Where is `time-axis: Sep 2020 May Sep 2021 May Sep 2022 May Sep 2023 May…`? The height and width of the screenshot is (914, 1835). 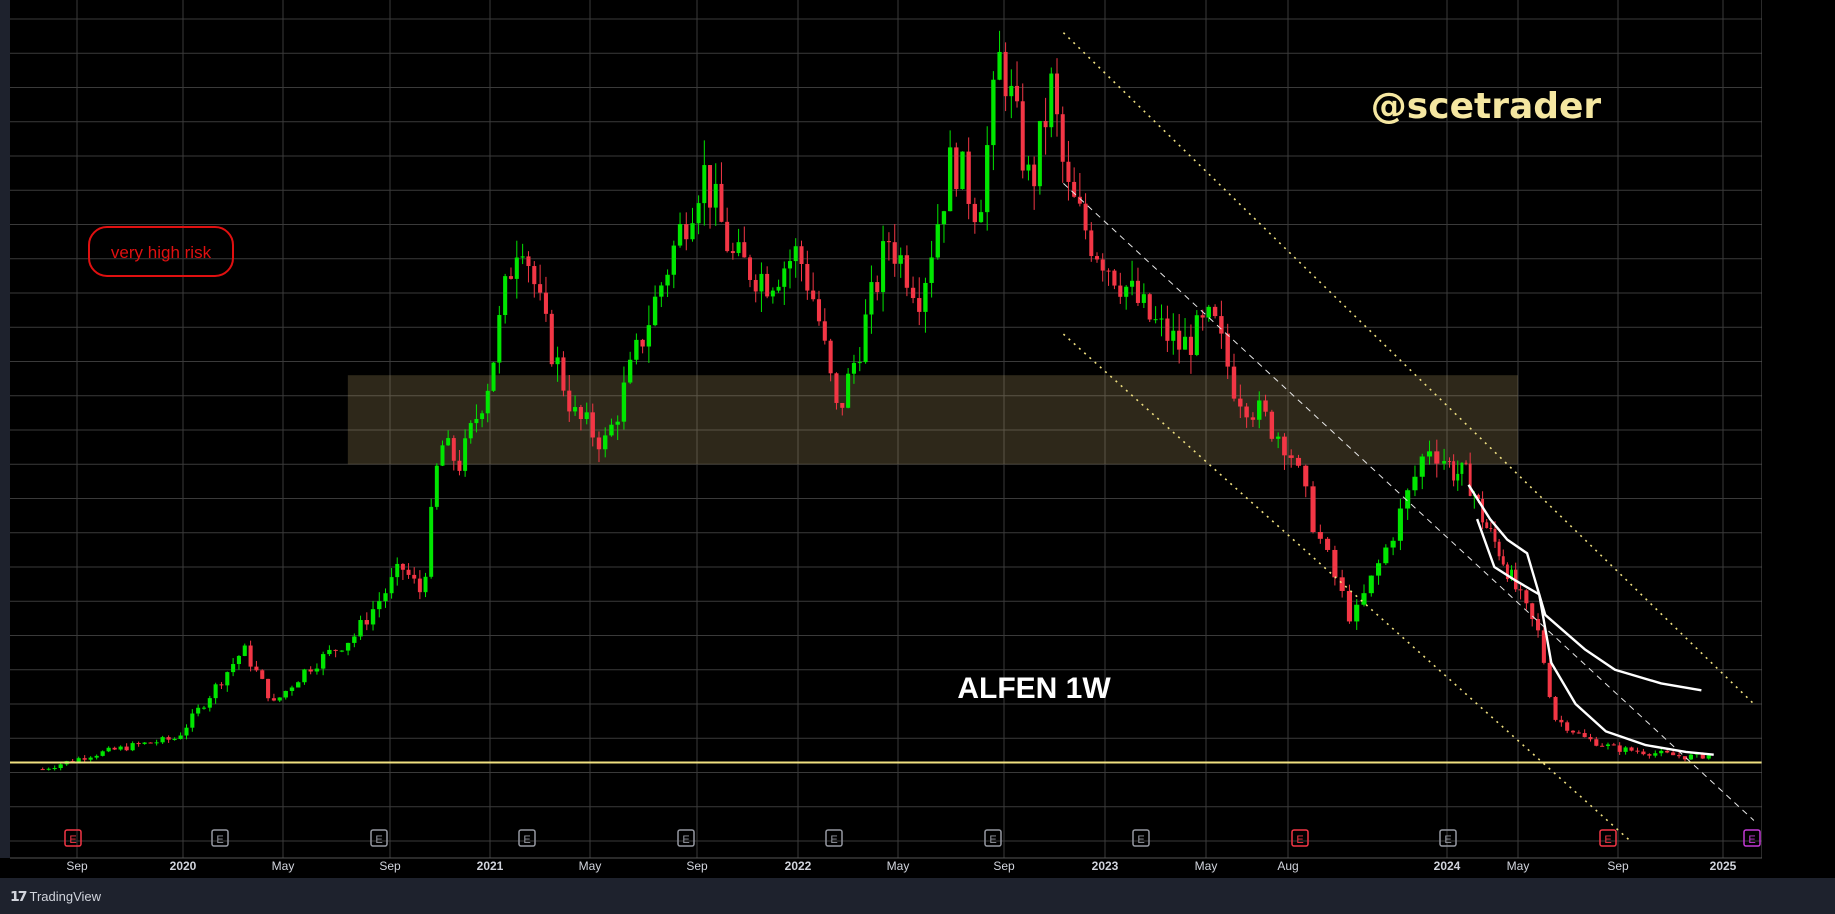
time-axis: Sep 2020 May Sep 2021 May Sep 2022 May Sep 2023 May… is located at coordinates (917, 867).